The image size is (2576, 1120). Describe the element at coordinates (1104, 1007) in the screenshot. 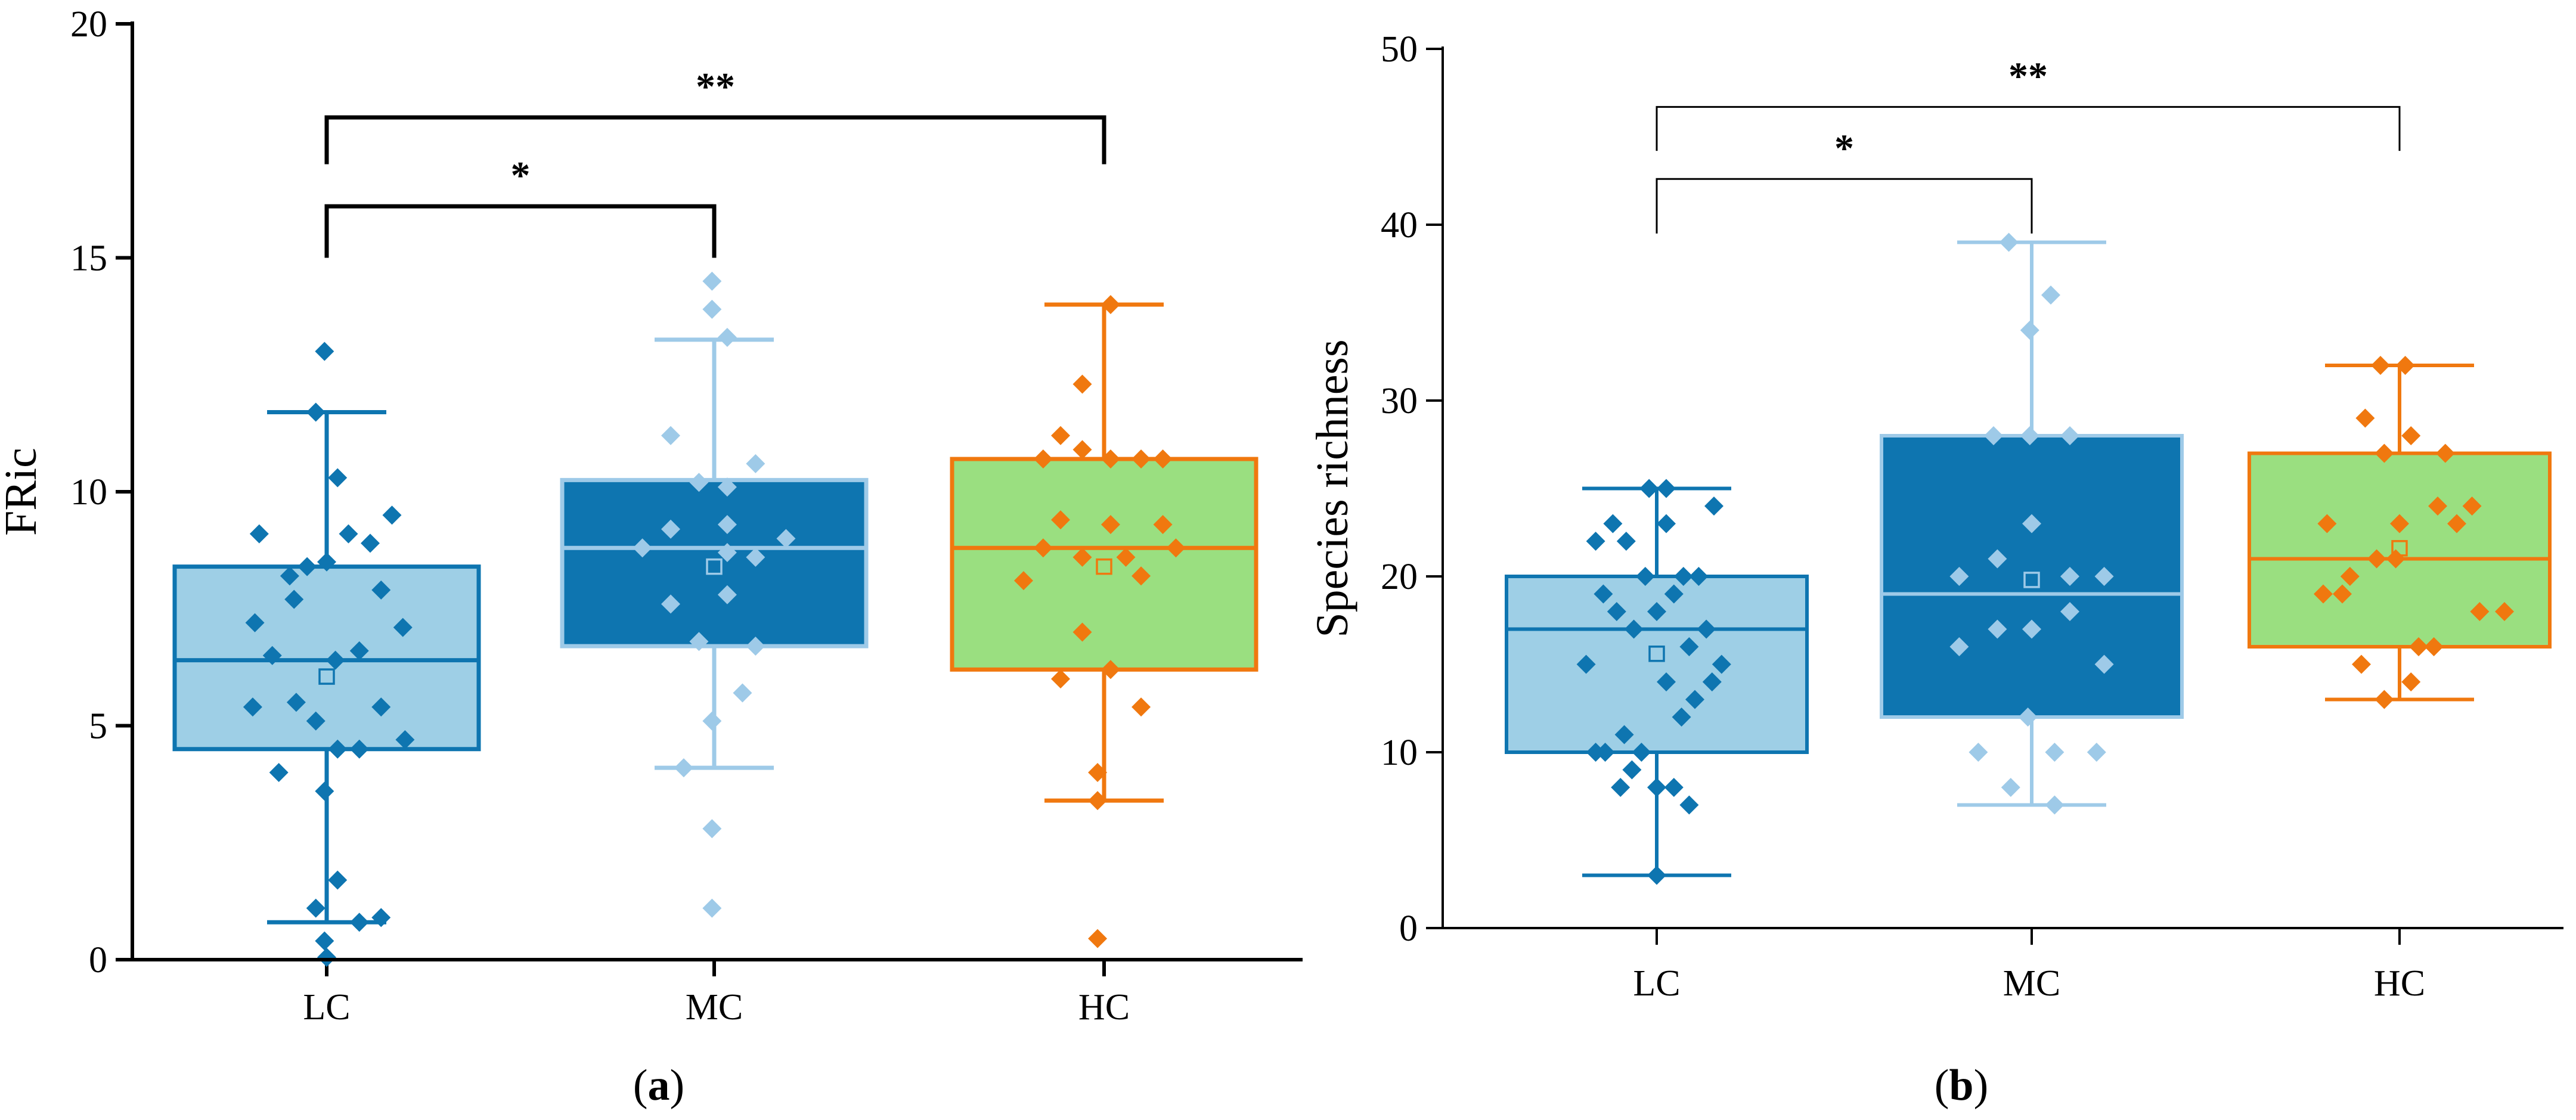

I see `x-tick-label-hc: HC` at that location.